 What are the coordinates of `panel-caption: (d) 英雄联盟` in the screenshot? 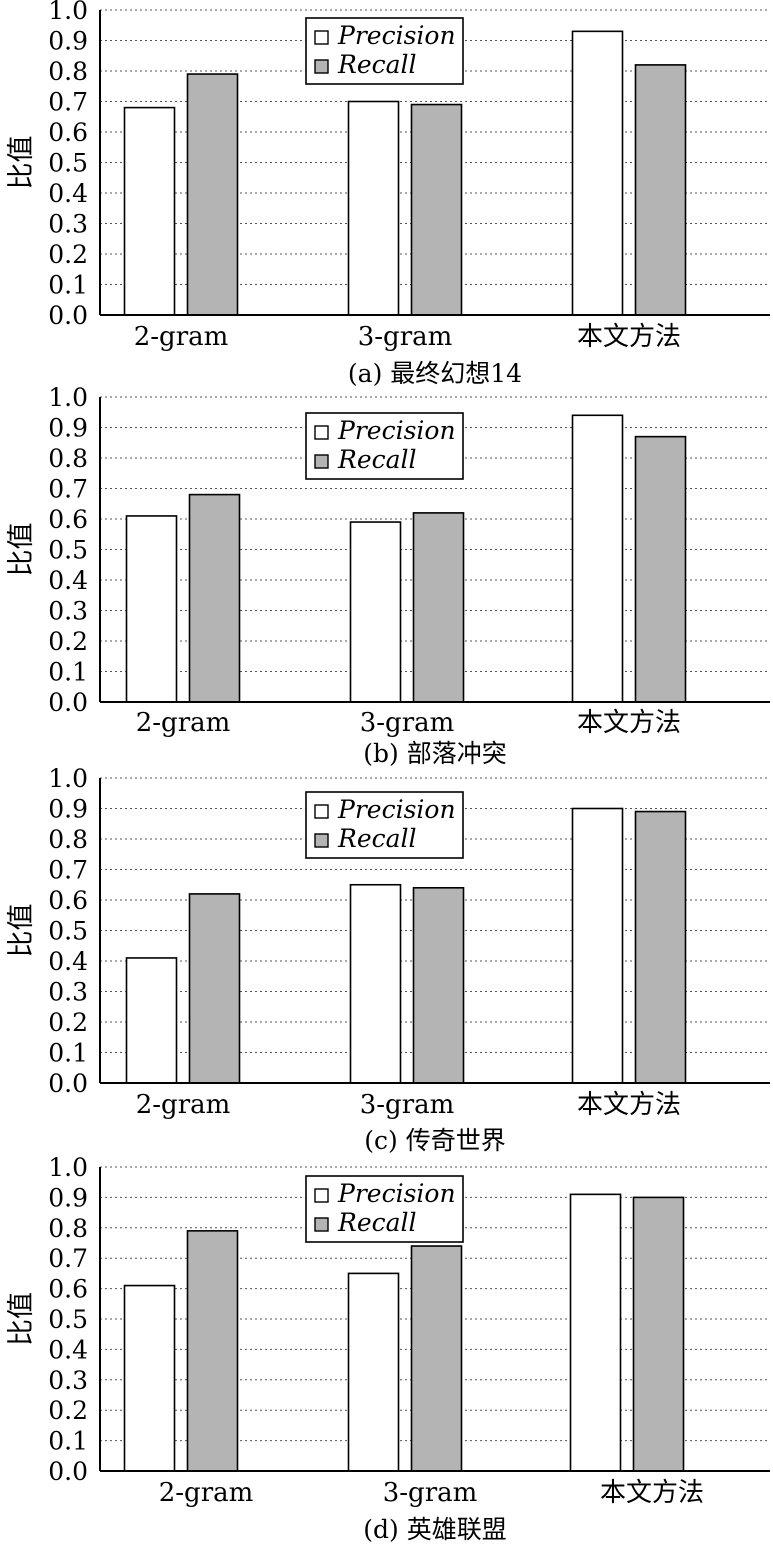 It's located at (434, 1529).